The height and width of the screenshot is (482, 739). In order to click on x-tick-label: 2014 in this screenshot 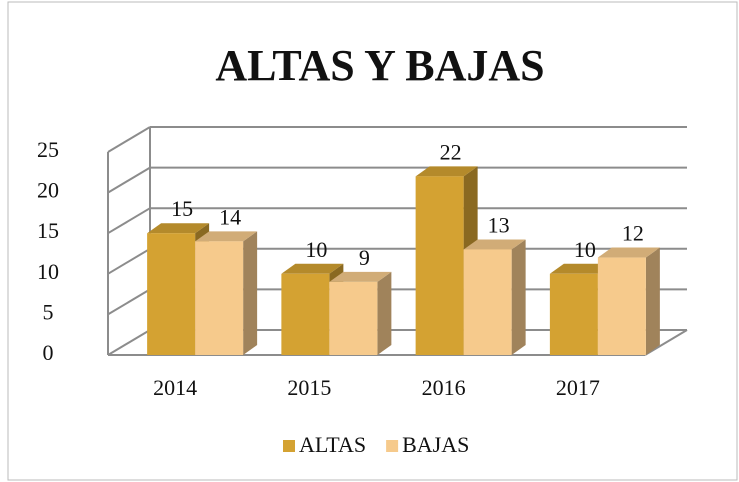, I will do `click(175, 387)`.